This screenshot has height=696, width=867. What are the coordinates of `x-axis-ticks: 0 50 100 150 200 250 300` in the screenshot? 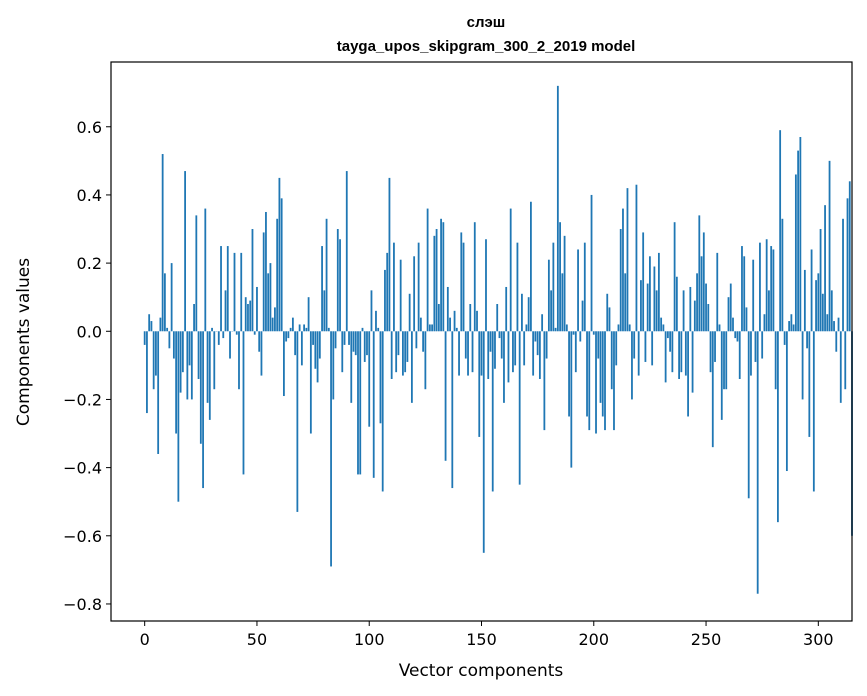 It's located at (487, 635).